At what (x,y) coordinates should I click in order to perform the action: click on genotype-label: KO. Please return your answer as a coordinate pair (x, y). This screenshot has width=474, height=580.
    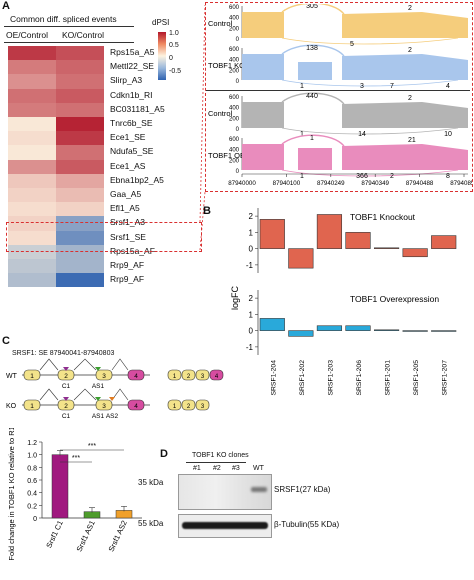
    Looking at the image, I should click on (11, 406).